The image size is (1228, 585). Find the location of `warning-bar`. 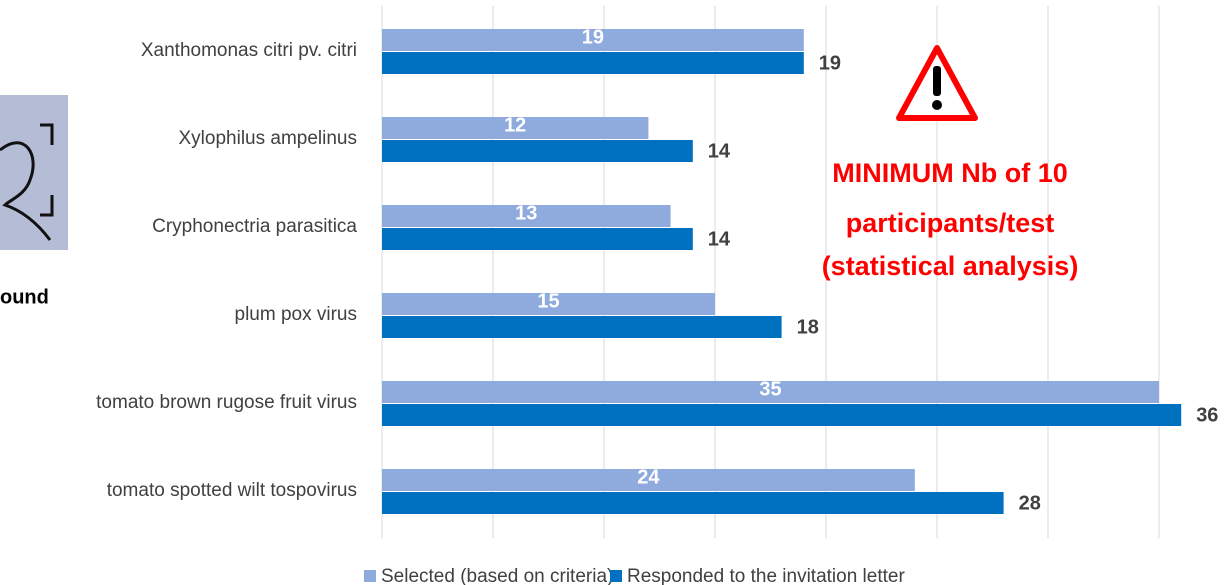

warning-bar is located at coordinates (937, 81).